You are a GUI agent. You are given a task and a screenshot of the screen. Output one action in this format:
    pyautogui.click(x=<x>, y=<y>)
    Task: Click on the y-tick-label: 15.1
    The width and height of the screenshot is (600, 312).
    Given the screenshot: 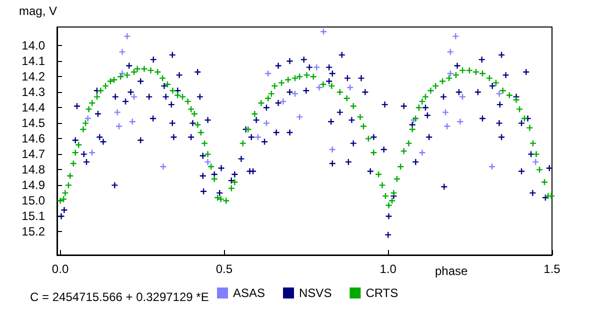 What is the action you would take?
    pyautogui.click(x=34, y=216)
    